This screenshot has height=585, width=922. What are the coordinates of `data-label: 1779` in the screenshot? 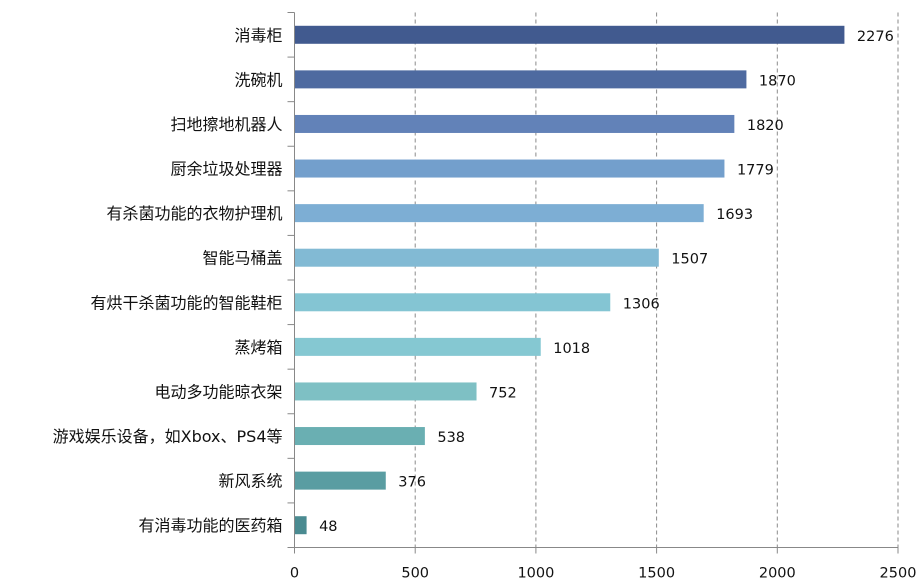 It's located at (755, 171).